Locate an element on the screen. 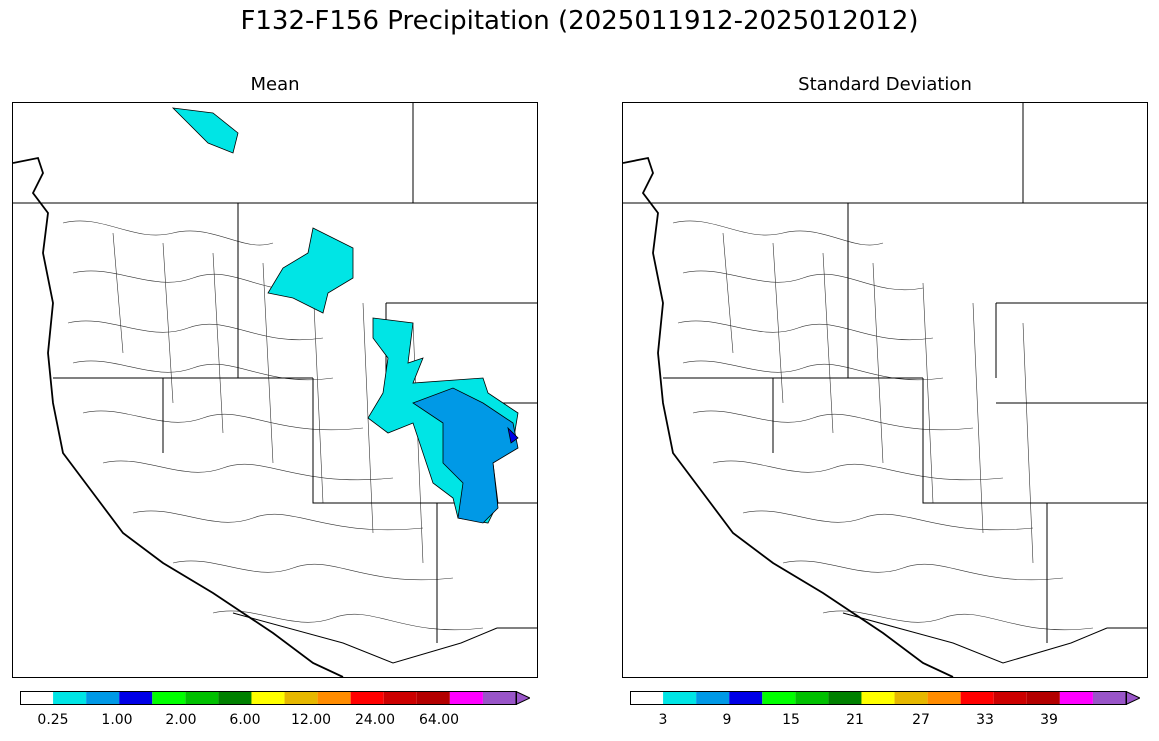  mean-colorbar-tick-label: 0.25 is located at coordinates (53, 720).